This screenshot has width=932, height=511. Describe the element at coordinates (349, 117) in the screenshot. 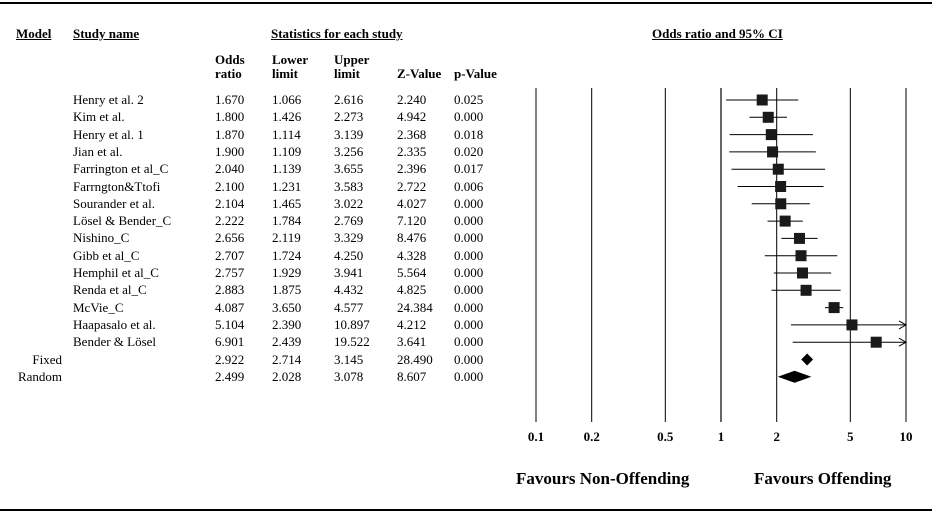

I see `upper-limit-cell: 2.273` at that location.